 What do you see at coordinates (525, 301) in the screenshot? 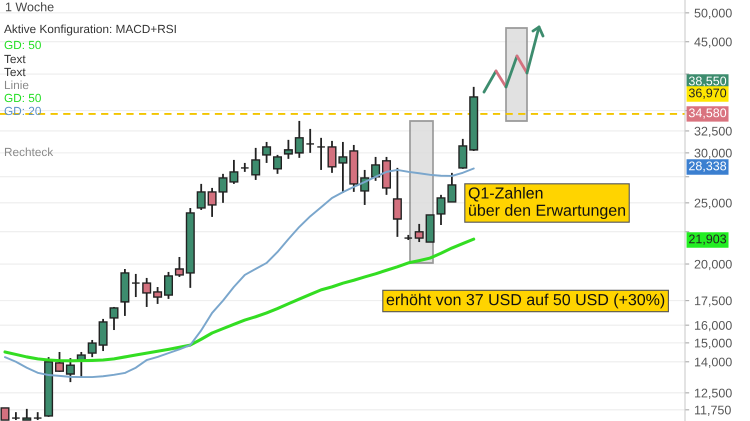
I see `annotation: erhöht von 37 USD auf 50 USD (+30%)` at bounding box center [525, 301].